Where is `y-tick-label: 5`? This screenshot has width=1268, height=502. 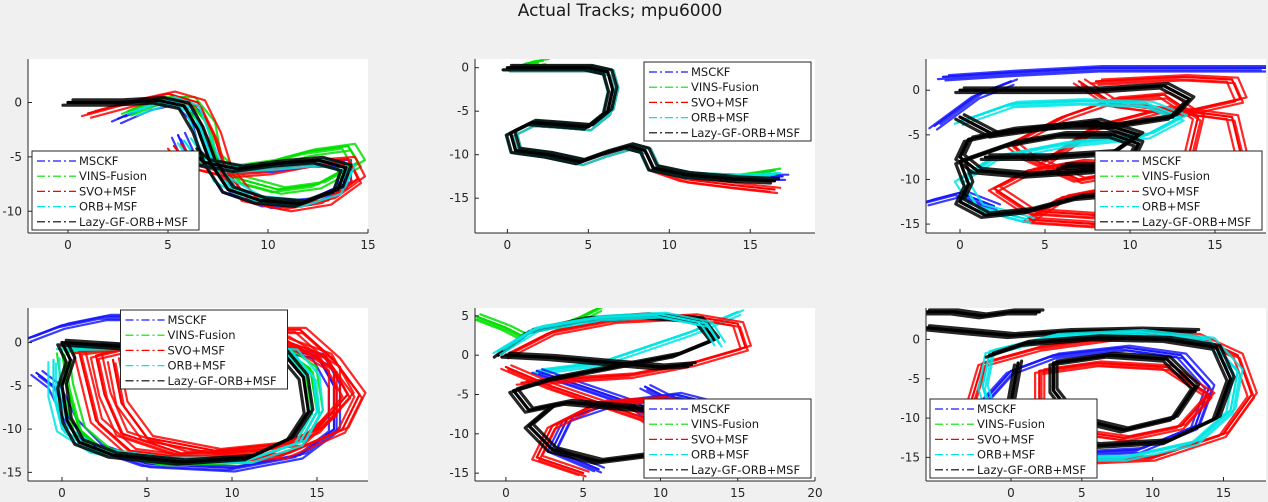 y-tick-label: 5 is located at coordinates (465, 316).